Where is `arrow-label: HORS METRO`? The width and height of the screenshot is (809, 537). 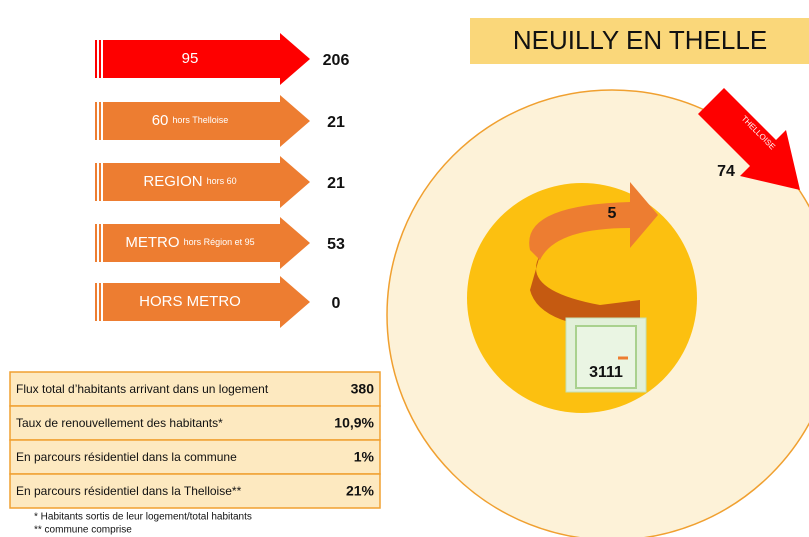
arrow-label: HORS METRO is located at coordinates (190, 301).